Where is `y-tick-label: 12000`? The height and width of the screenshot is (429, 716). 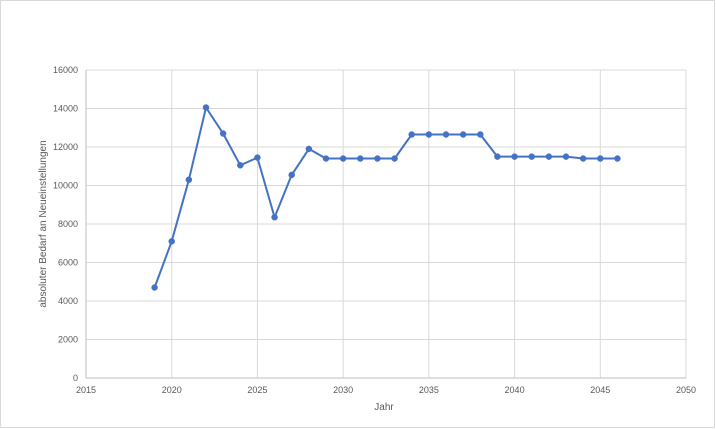 y-tick-label: 12000 is located at coordinates (65, 147).